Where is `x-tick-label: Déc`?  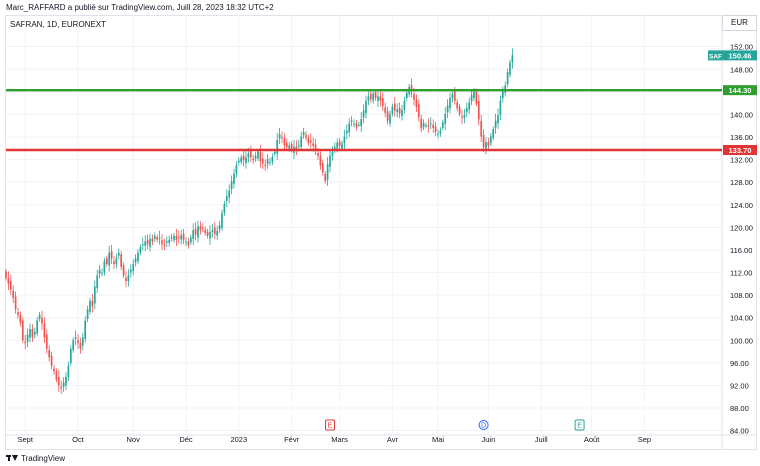
x-tick-label: Déc is located at coordinates (186, 439).